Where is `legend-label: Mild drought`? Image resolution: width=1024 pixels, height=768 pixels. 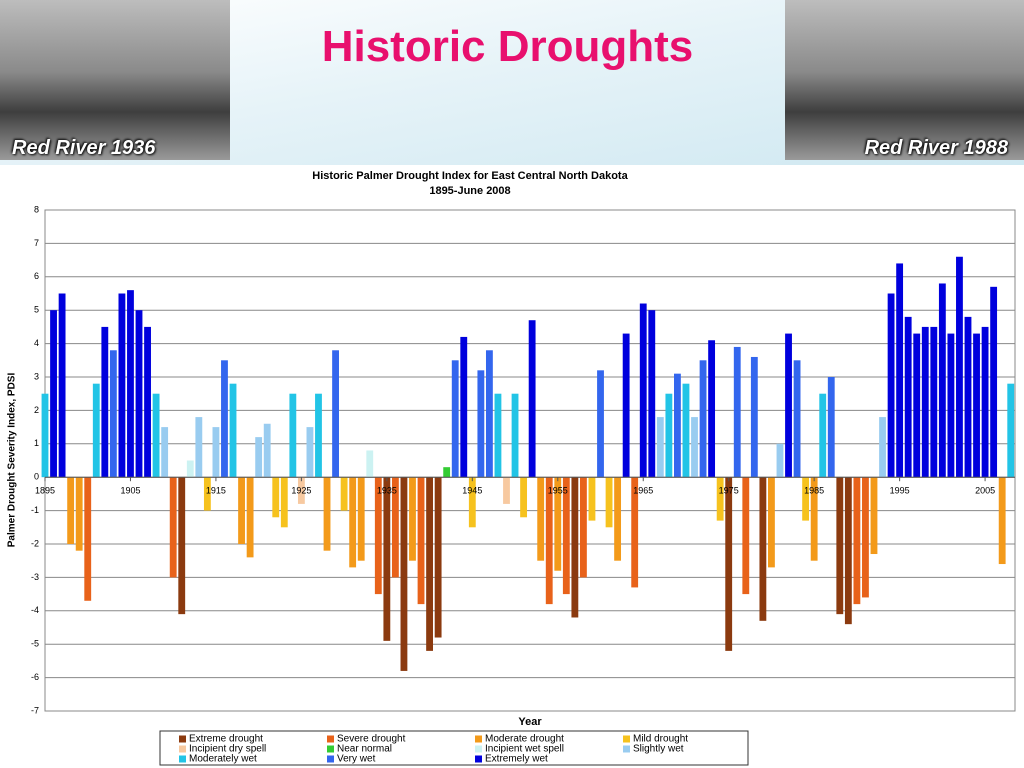 legend-label: Mild drought is located at coordinates (660, 739).